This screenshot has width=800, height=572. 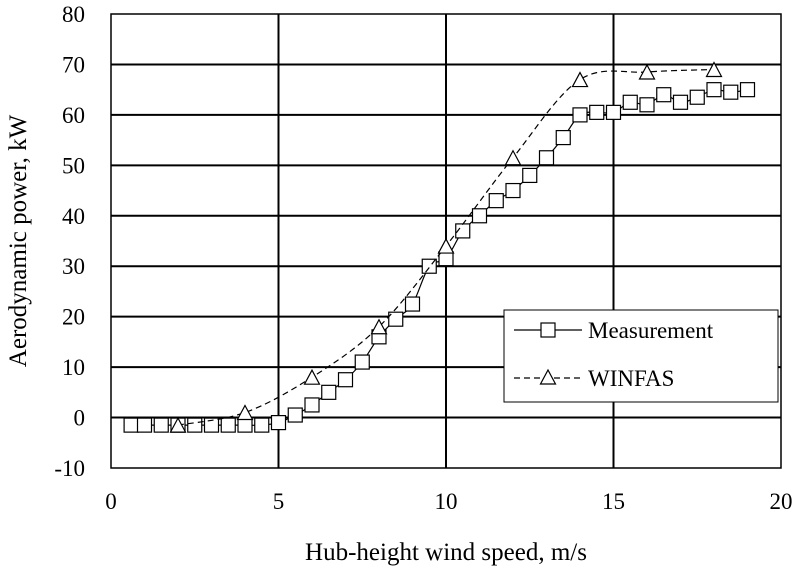 I want to click on y-tick-label: 80, so click(x=73, y=14).